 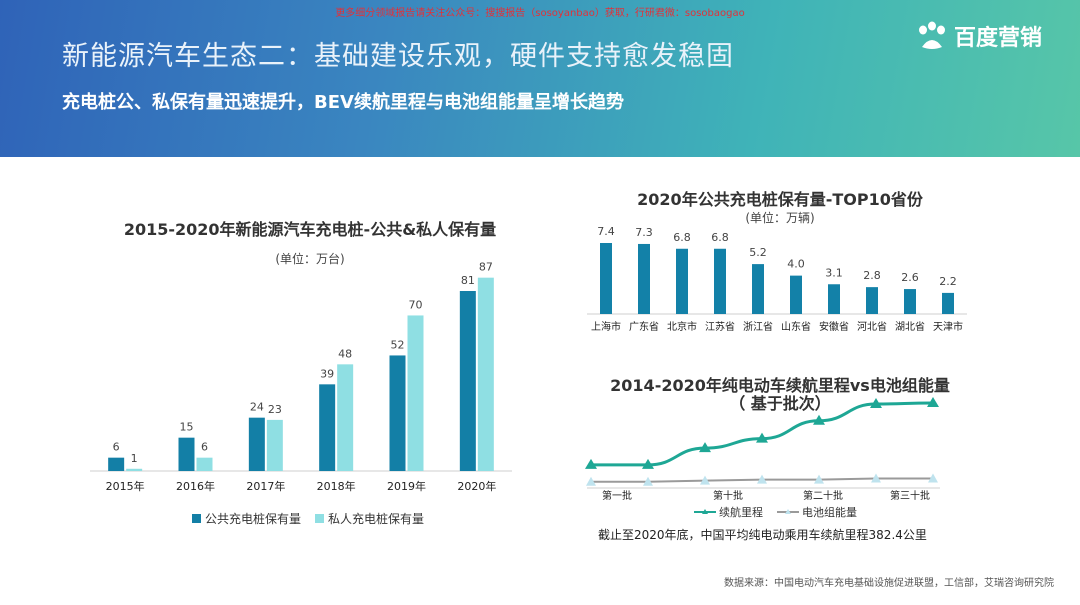 I want to click on chart1-value-label: 52, so click(x=398, y=344).